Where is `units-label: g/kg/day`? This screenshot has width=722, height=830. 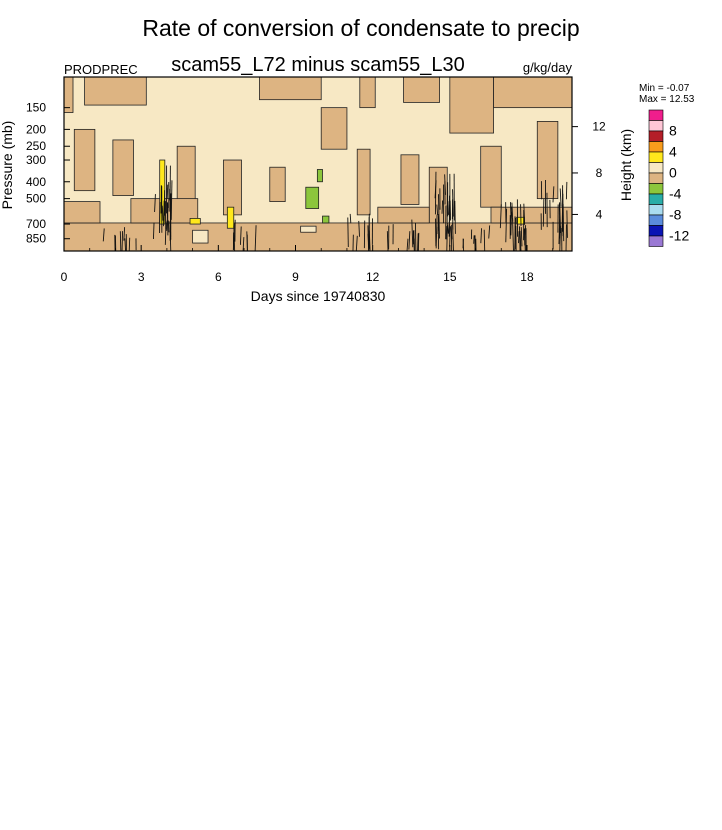
units-label: g/kg/day is located at coordinates (548, 67).